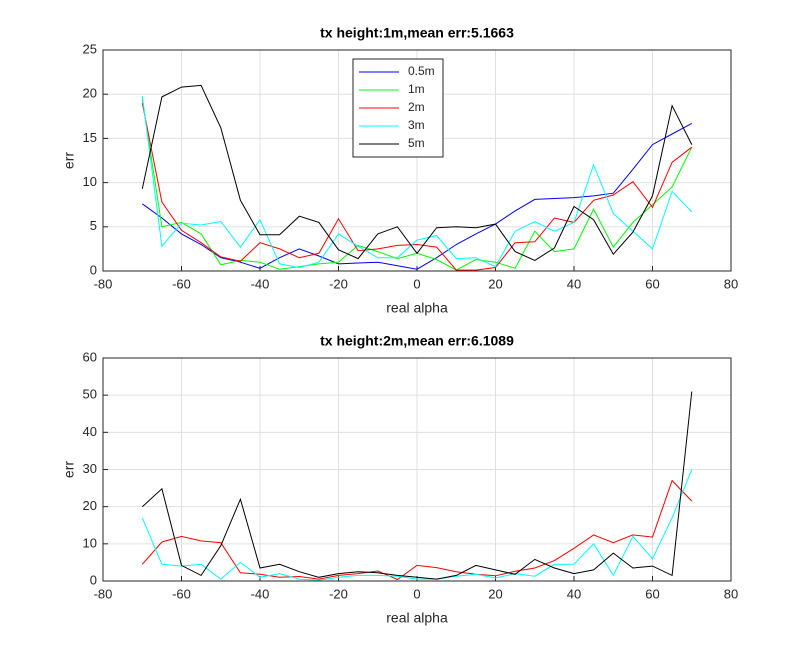  I want to click on legend-label: 3m, so click(416, 125).